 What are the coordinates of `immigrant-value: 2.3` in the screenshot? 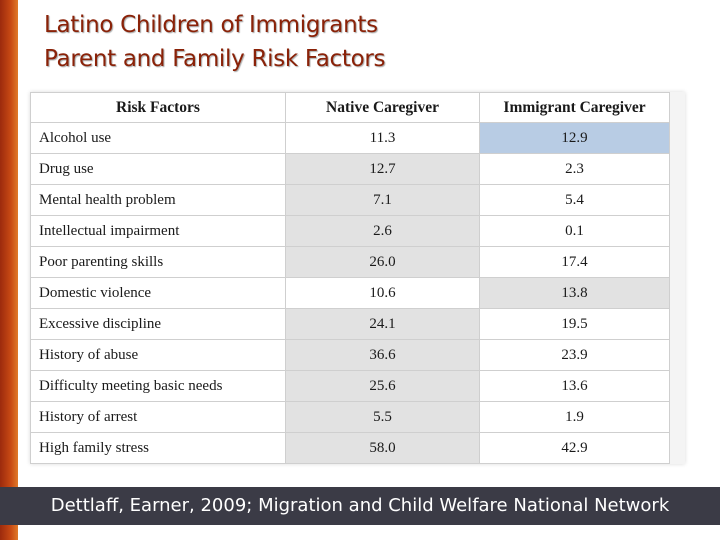 It's located at (574, 169).